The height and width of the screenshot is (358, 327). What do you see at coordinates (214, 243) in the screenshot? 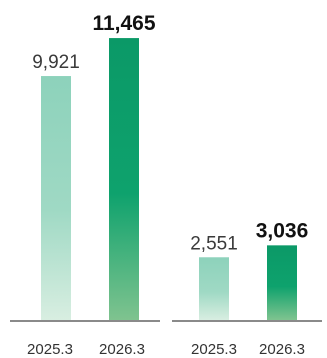
I see `value-label-2025.3: 2,551` at bounding box center [214, 243].